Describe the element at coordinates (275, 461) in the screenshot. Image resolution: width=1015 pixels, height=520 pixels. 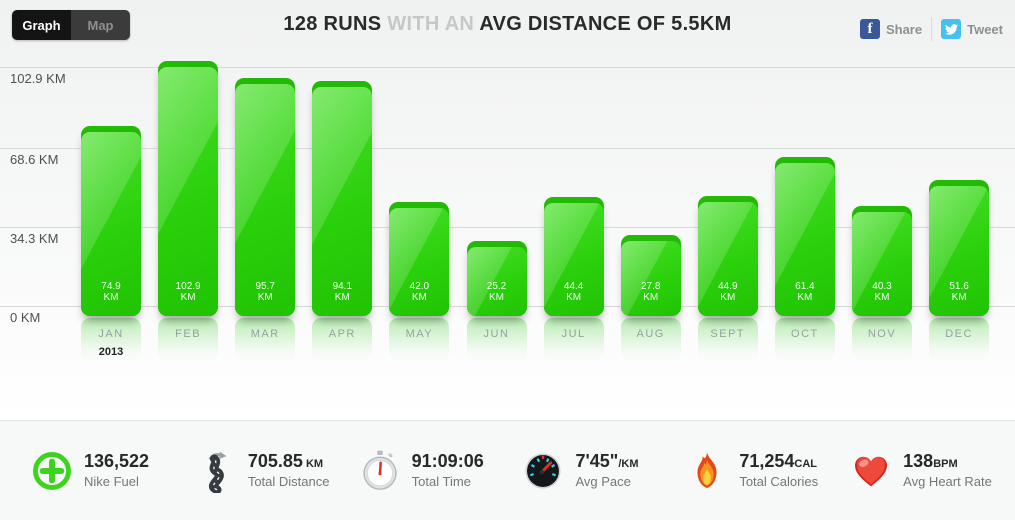
I see `stat-value: 705.85` at that location.